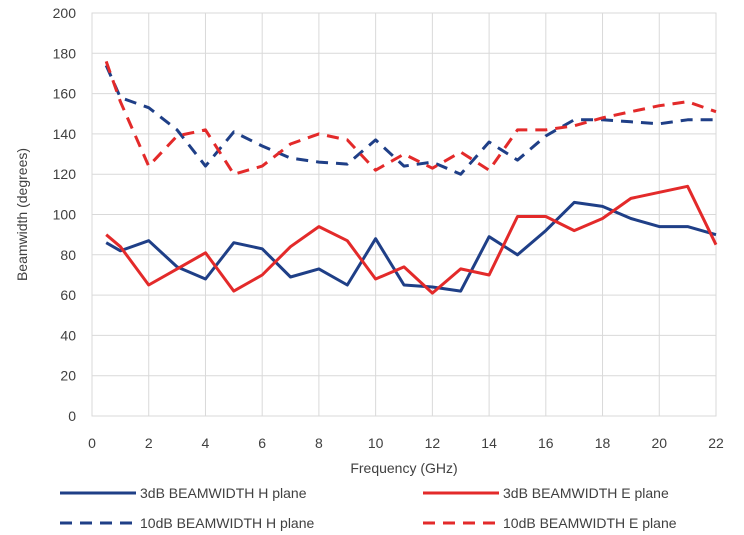 The height and width of the screenshot is (535, 744). I want to click on x-tick-label: 0, so click(92, 443).